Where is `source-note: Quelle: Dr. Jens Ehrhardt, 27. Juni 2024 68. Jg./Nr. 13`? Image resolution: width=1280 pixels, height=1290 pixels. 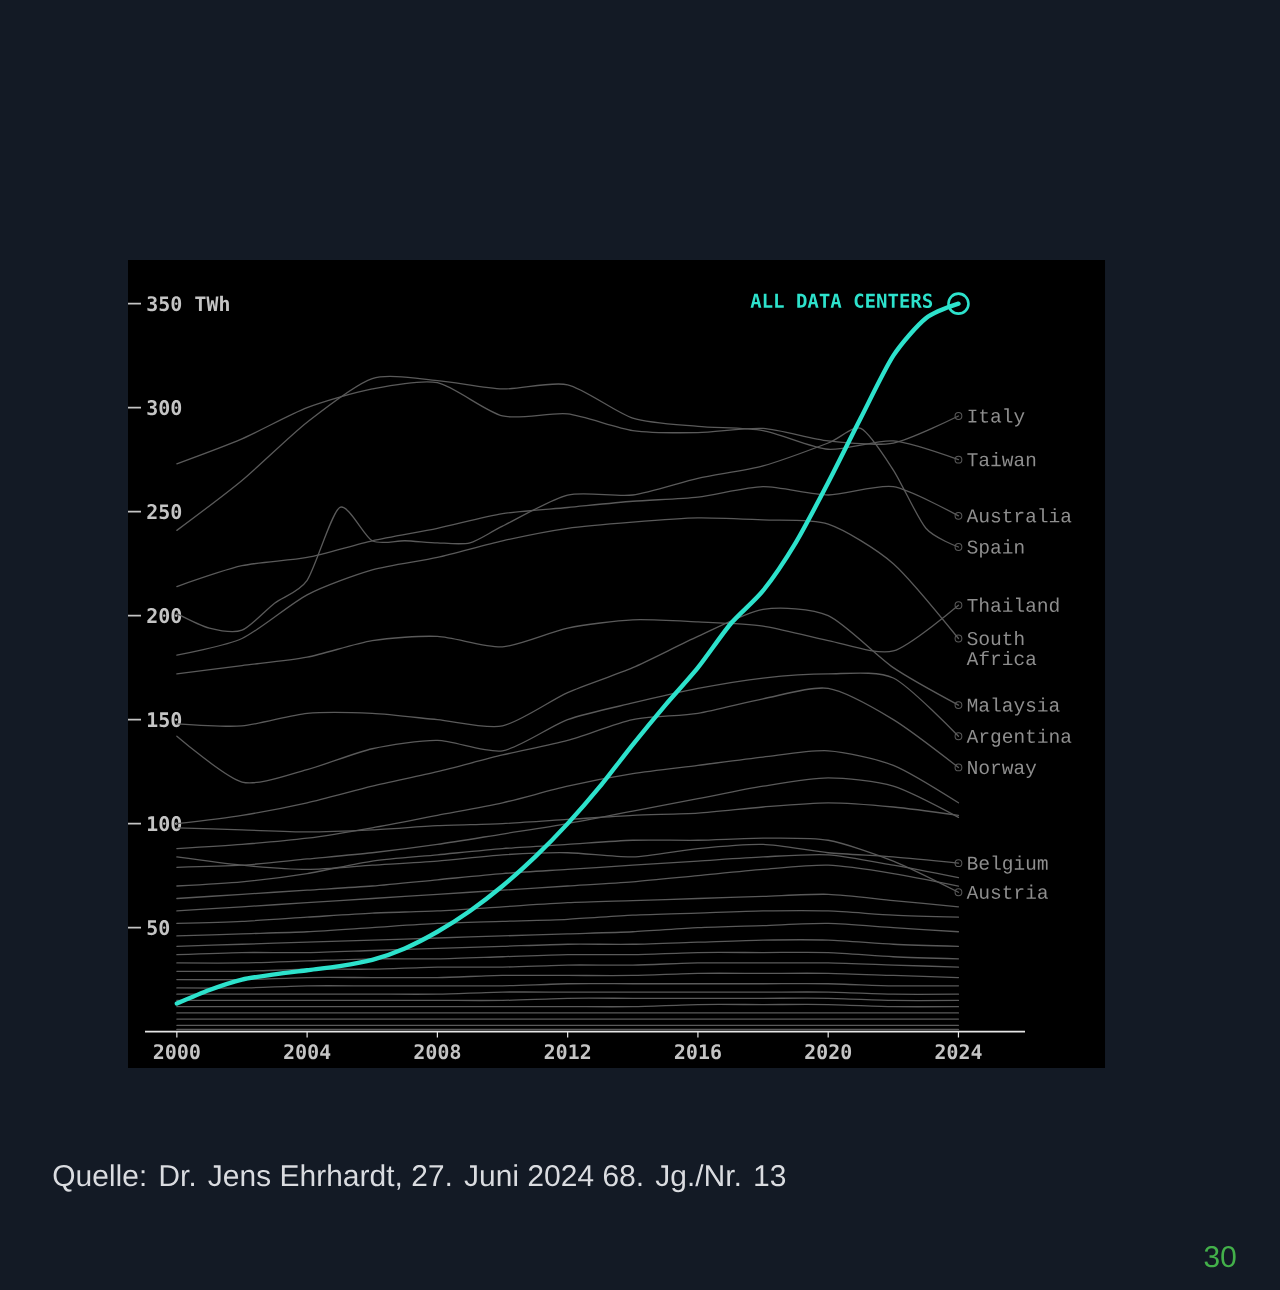
source-note: Quelle: Dr. Jens Ehrhardt, 27. Juni 2024 68. Jg./Nr. 13 is located at coordinates (419, 1178).